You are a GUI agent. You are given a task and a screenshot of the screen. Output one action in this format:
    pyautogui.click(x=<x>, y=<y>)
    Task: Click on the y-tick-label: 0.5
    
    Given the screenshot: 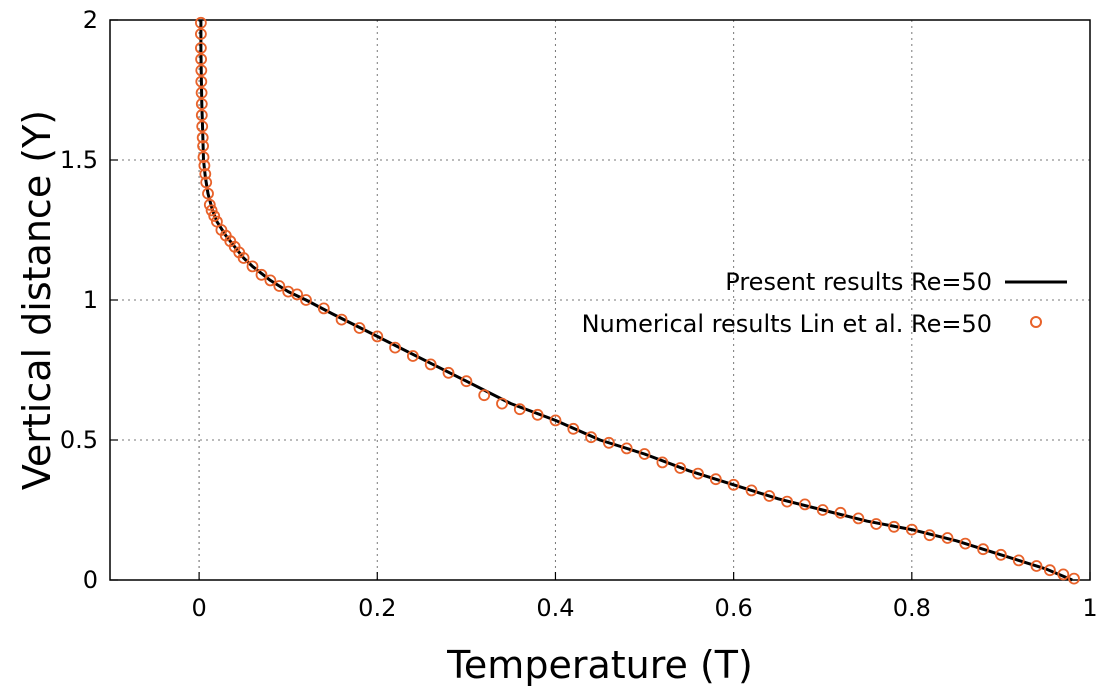 What is the action you would take?
    pyautogui.click(x=79, y=440)
    